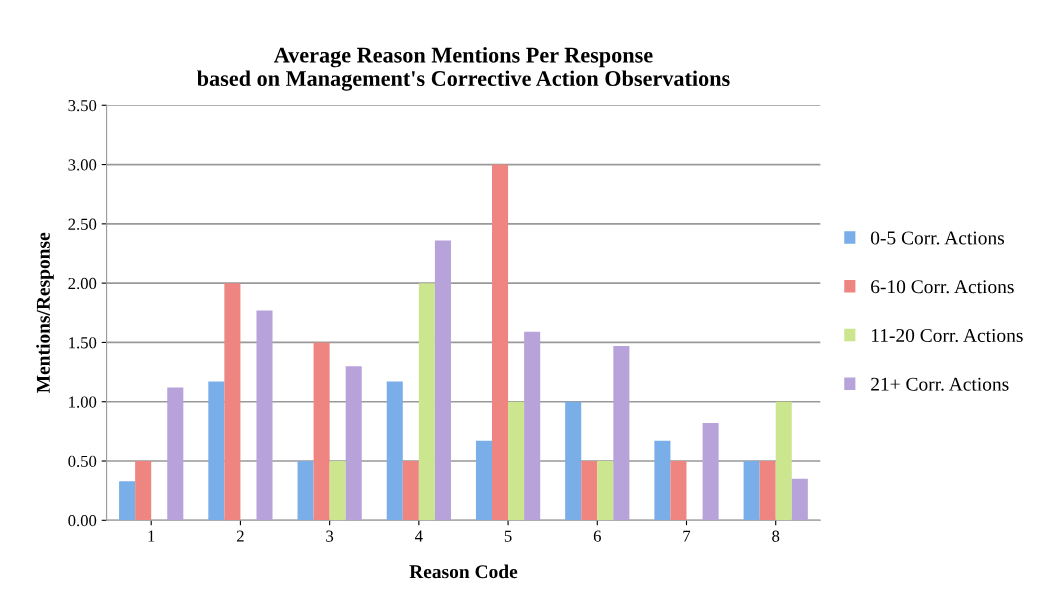 Image resolution: width=1045 pixels, height=605 pixels. Describe the element at coordinates (83, 343) in the screenshot. I see `y-tick-label: 1.50` at that location.